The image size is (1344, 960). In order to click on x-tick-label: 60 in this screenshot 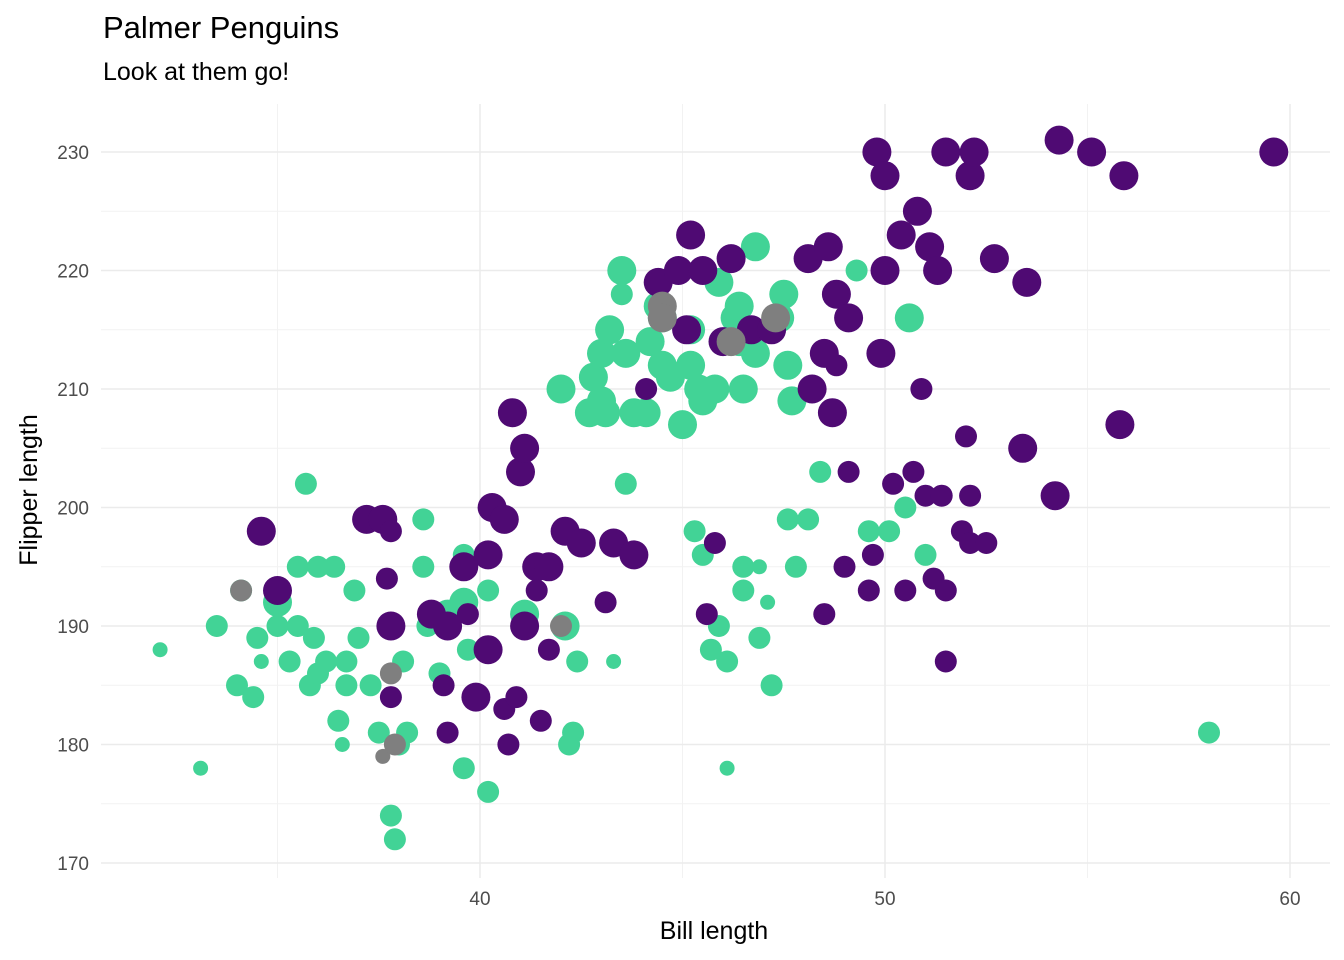, I will do `click(1289, 899)`.